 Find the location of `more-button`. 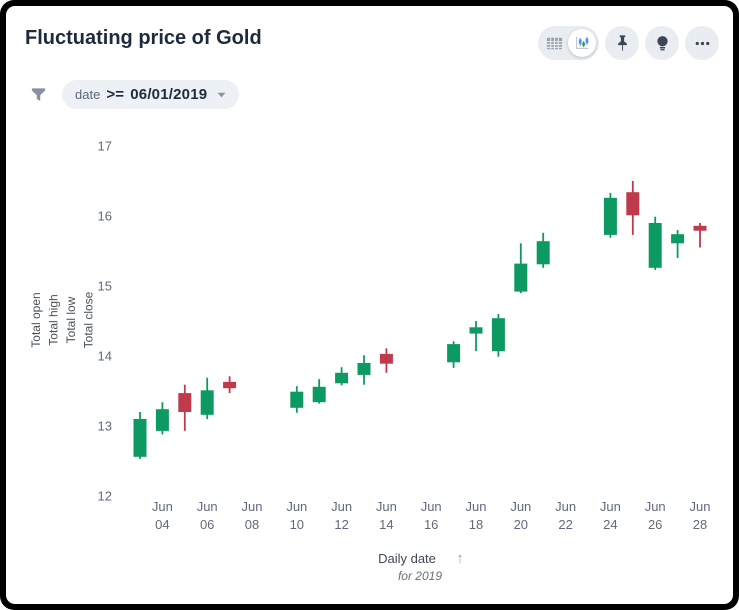

more-button is located at coordinates (702, 43).